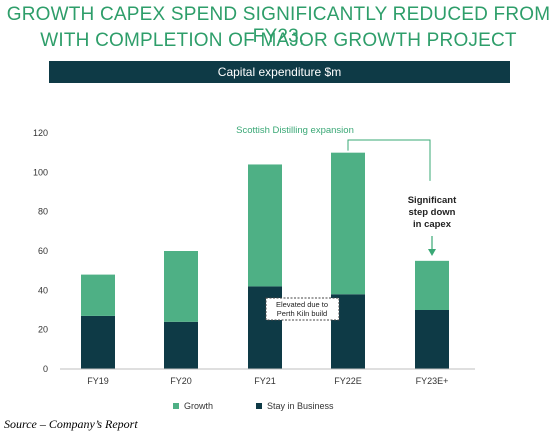 Image resolution: width=557 pixels, height=438 pixels. Describe the element at coordinates (45, 369) in the screenshot. I see `y-tick-label: 0` at that location.